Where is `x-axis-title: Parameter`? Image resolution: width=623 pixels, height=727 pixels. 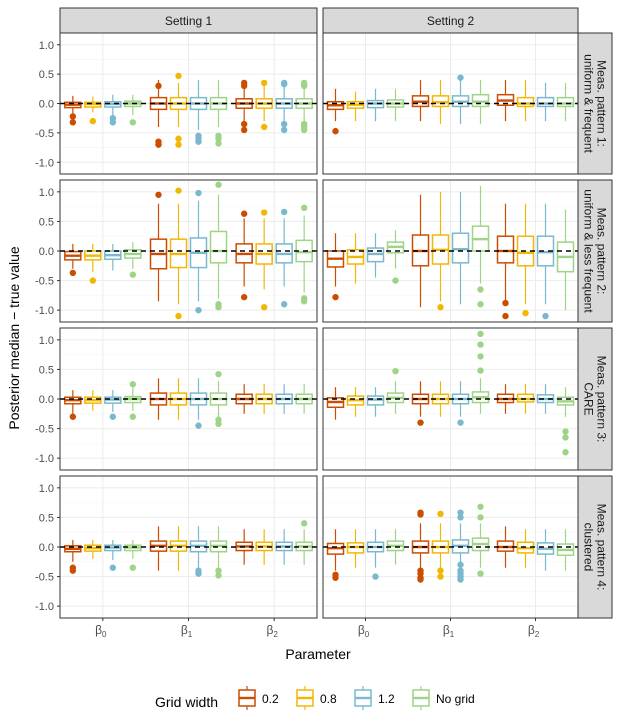
x-axis-title: Parameter is located at coordinates (318, 654).